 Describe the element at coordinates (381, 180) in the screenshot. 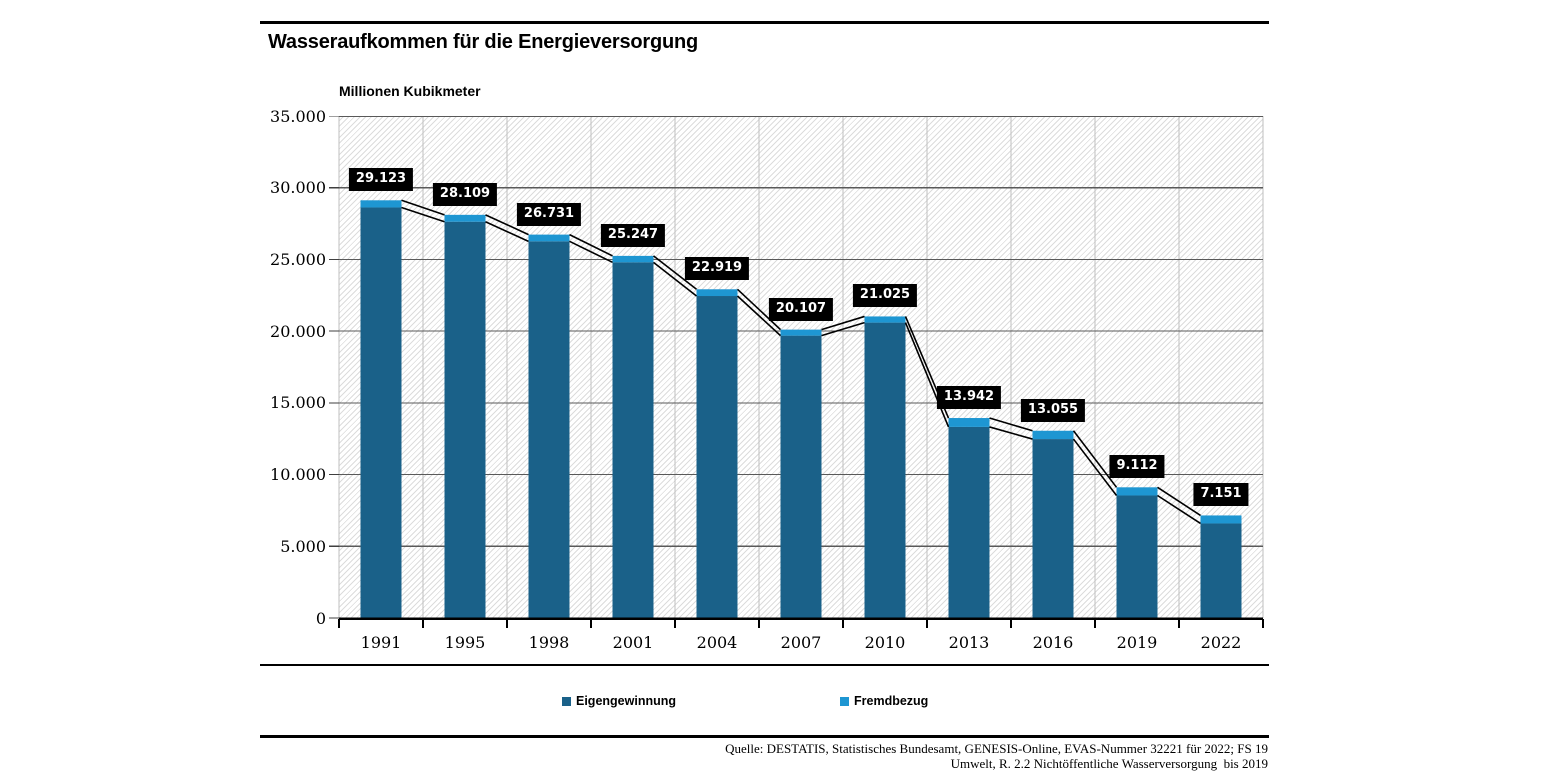

I see `data-label: 29.123` at that location.